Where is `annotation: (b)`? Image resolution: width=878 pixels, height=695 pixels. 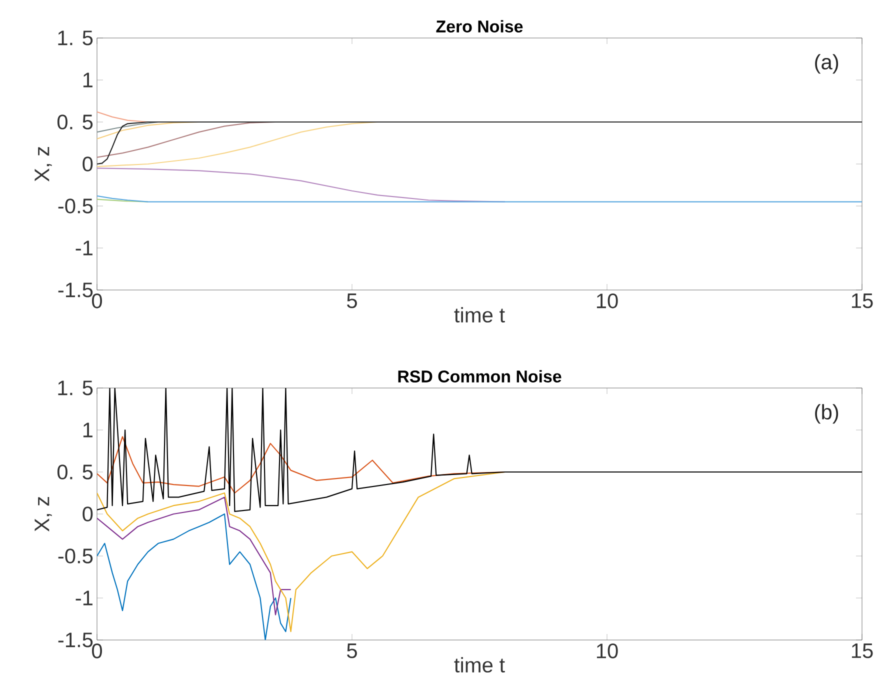
annotation: (b) is located at coordinates (826, 414).